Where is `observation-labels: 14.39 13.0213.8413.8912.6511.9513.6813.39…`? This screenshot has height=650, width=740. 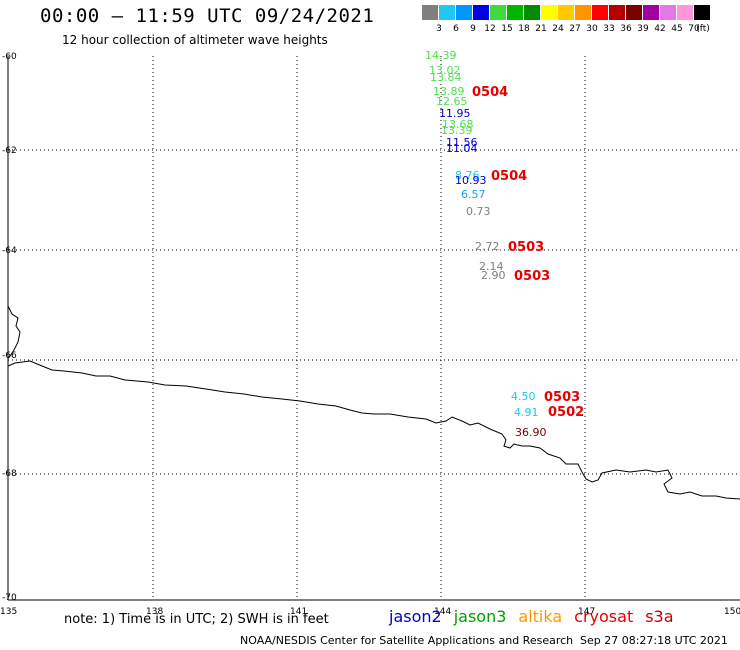 observation-labels: 14.39 13.0213.8413.8912.6511.9513.6813.39… is located at coordinates (504, 244).